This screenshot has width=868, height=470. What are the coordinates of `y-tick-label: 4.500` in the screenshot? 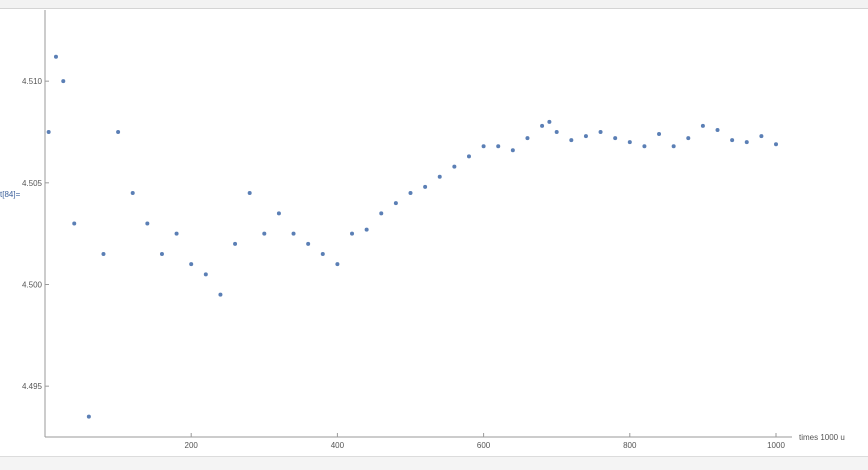 It's located at (32, 285).